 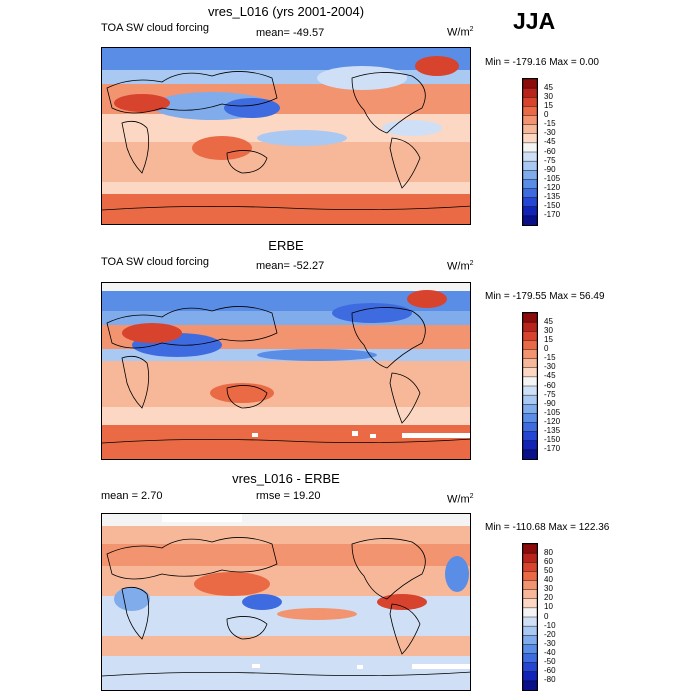 What do you see at coordinates (286, 11) in the screenshot?
I see `panel-1-title: vres_L016 (yrs 2001-2004)` at bounding box center [286, 11].